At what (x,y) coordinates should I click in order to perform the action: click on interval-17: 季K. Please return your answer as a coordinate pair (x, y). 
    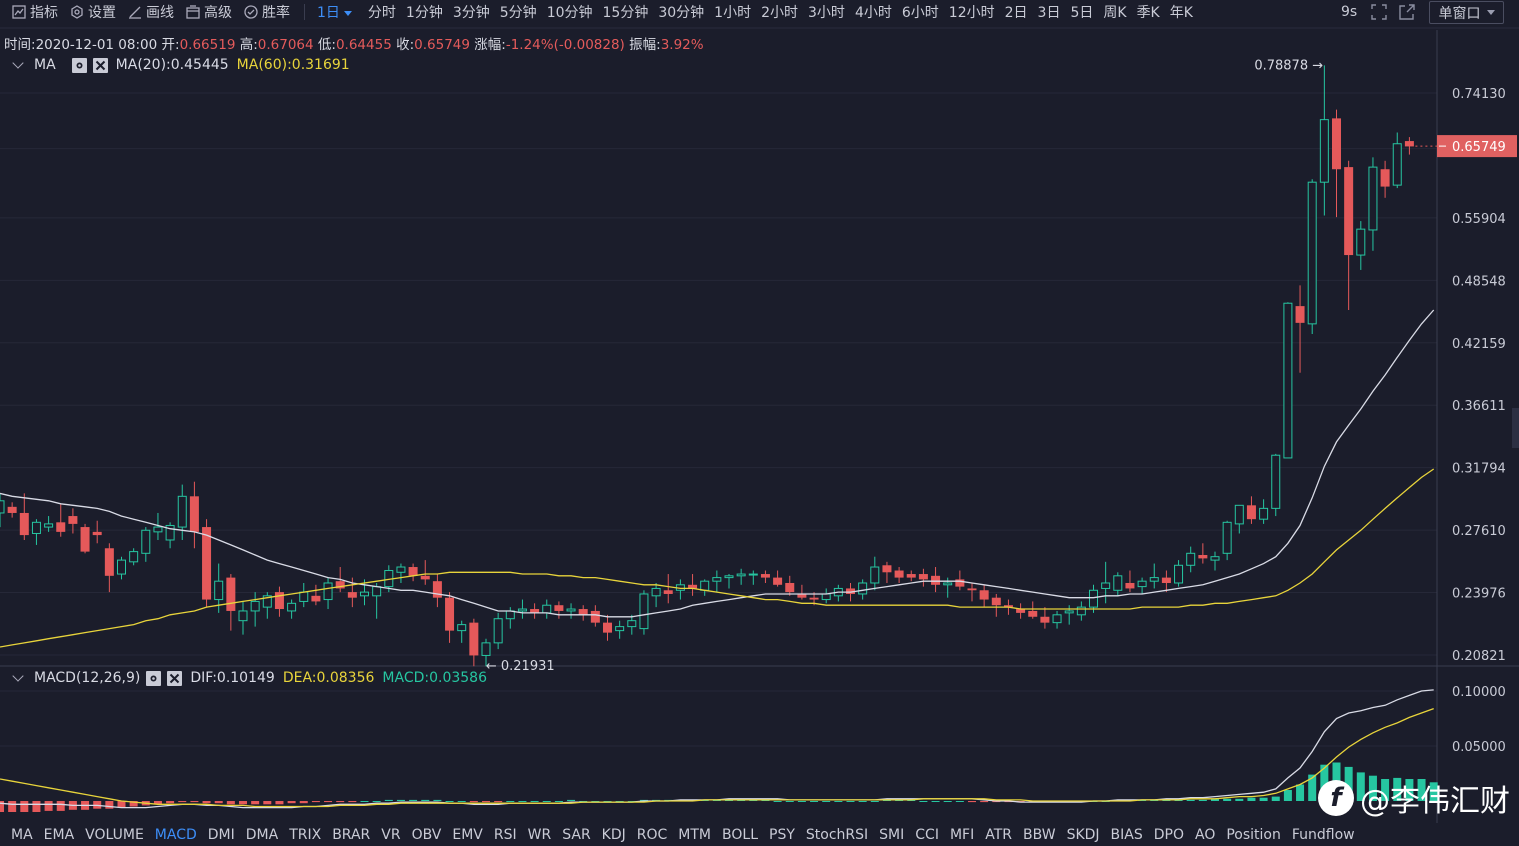
    Looking at the image, I should click on (1148, 13).